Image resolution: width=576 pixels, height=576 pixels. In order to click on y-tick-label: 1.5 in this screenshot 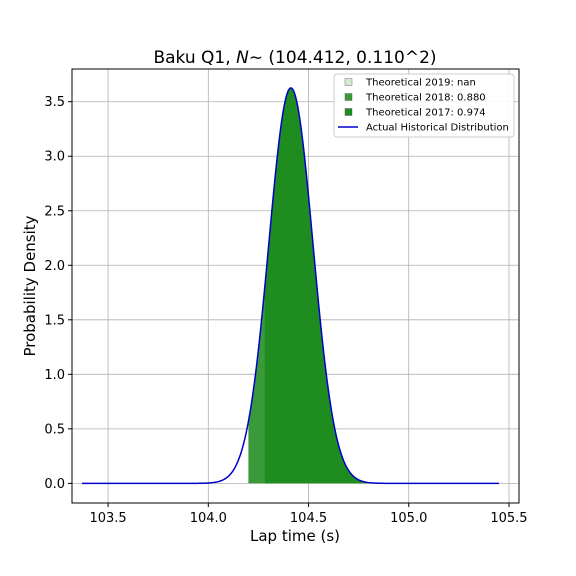, I will do `click(54, 320)`.